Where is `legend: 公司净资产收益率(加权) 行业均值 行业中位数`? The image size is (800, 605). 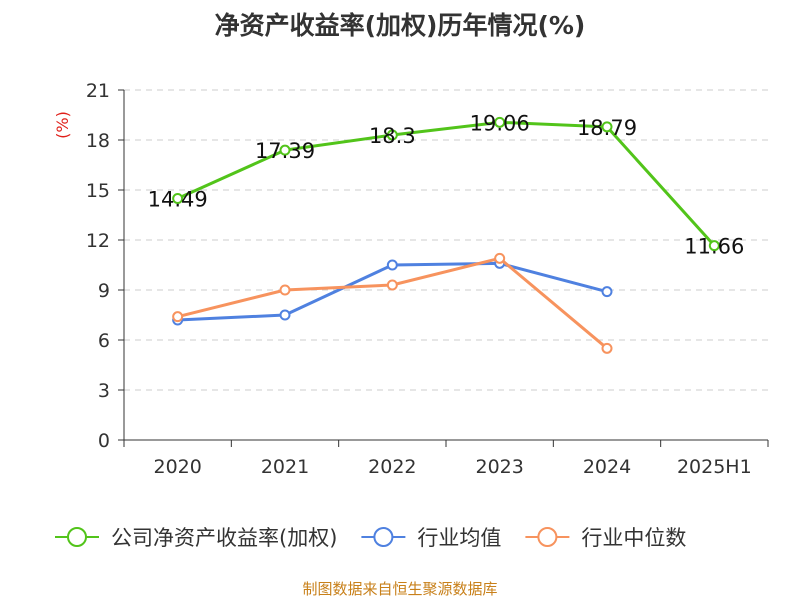 legend: 公司净资产收益率(加权) 行业均值 行业中位数 is located at coordinates (370, 538).